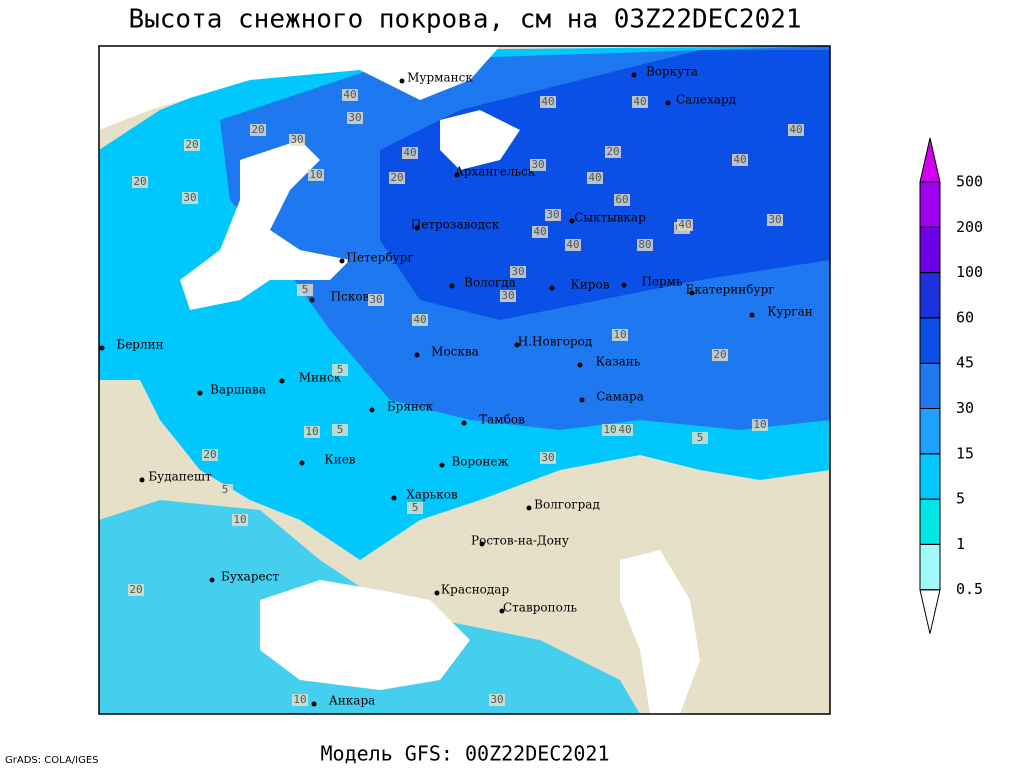 Image resolution: width=1024 pixels, height=772 pixels. What do you see at coordinates (960, 499) in the screenshot?
I see `colorbar-label: 5` at bounding box center [960, 499].